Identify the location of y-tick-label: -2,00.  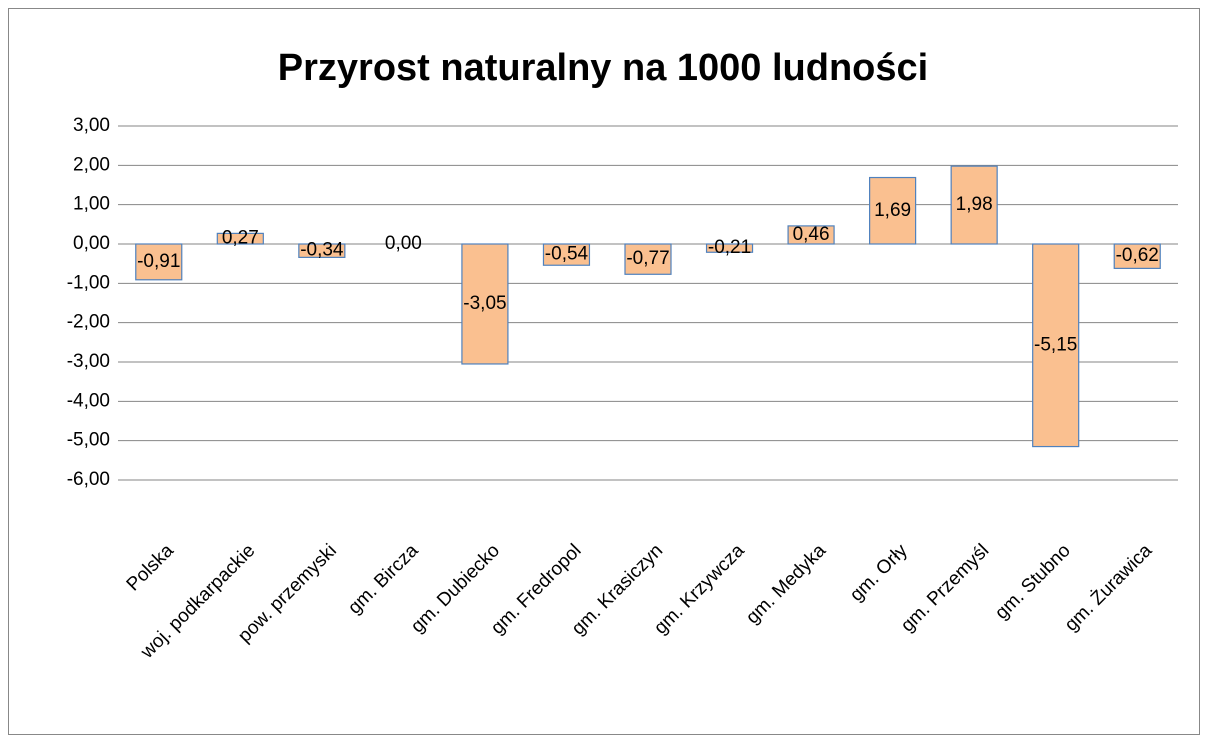
(88, 322).